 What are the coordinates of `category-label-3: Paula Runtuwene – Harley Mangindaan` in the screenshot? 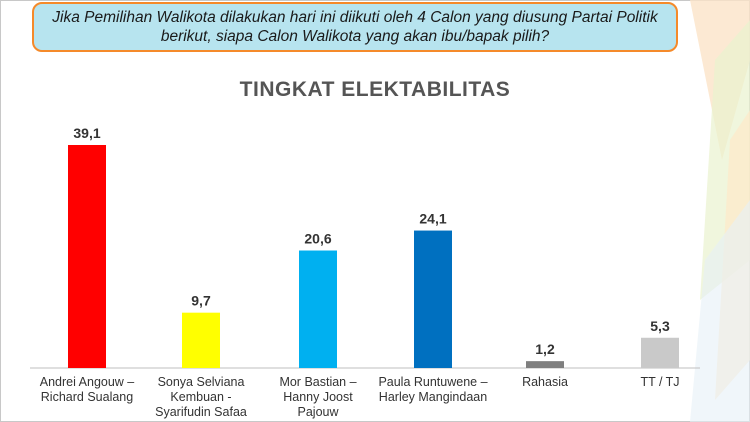 It's located at (432, 389).